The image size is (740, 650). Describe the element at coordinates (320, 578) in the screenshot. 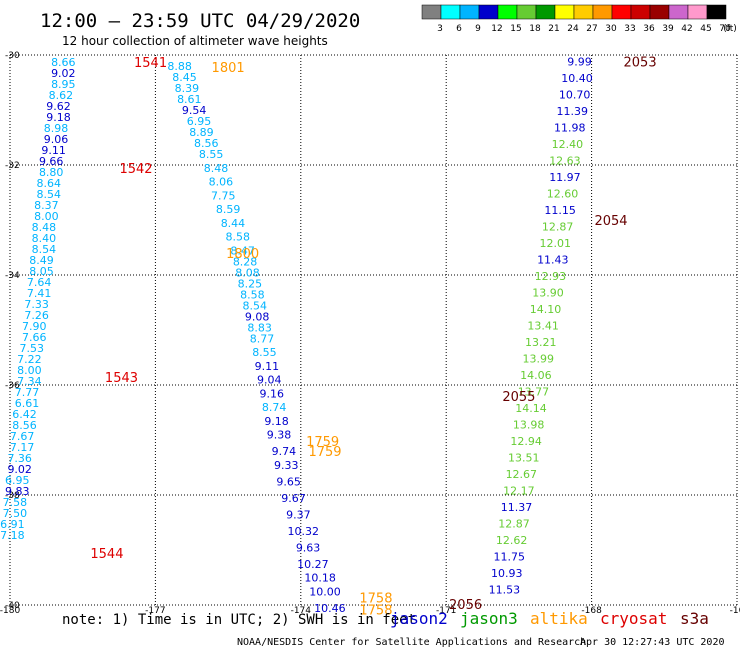

I see `swh-value: 10.18` at that location.